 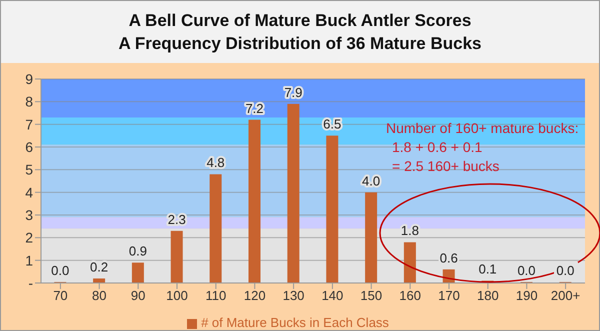 I want to click on y-tick-label: 3, so click(x=29, y=214).